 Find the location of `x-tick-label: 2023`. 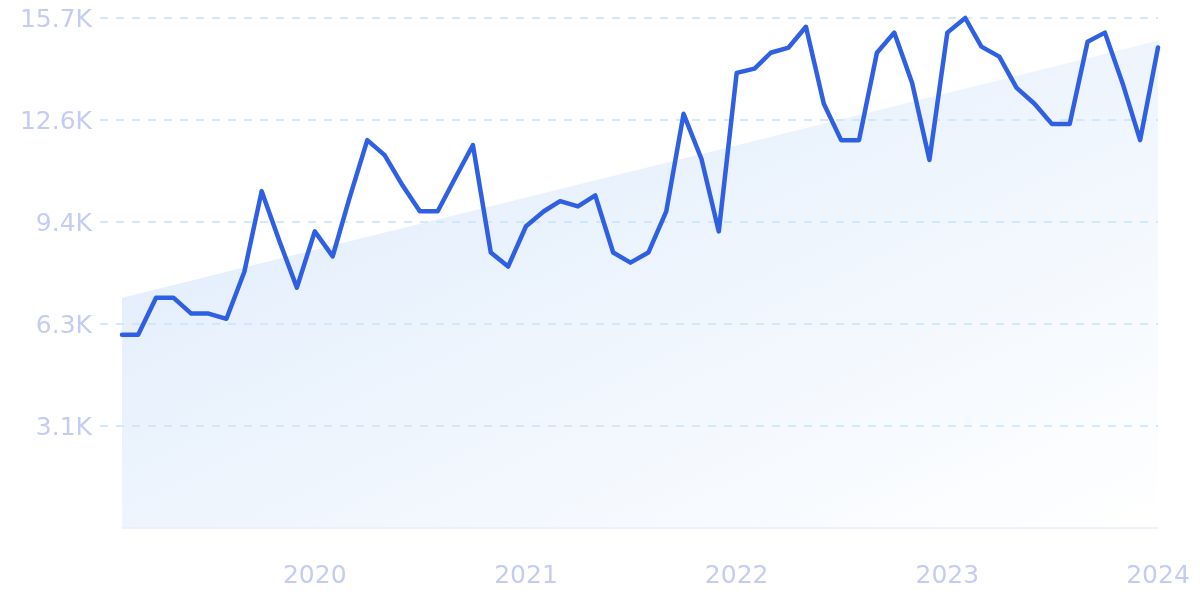

x-tick-label: 2023 is located at coordinates (947, 574).